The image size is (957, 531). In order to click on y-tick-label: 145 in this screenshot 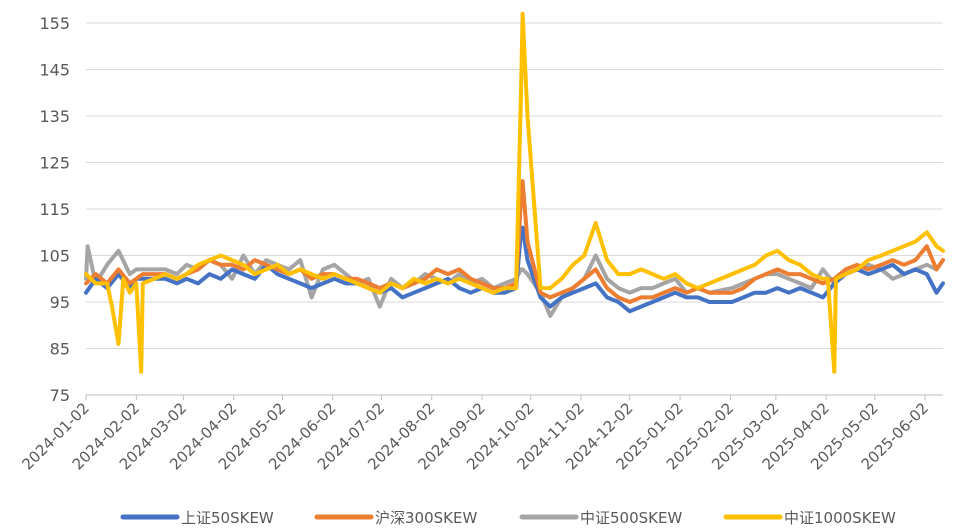, I will do `click(54, 70)`.